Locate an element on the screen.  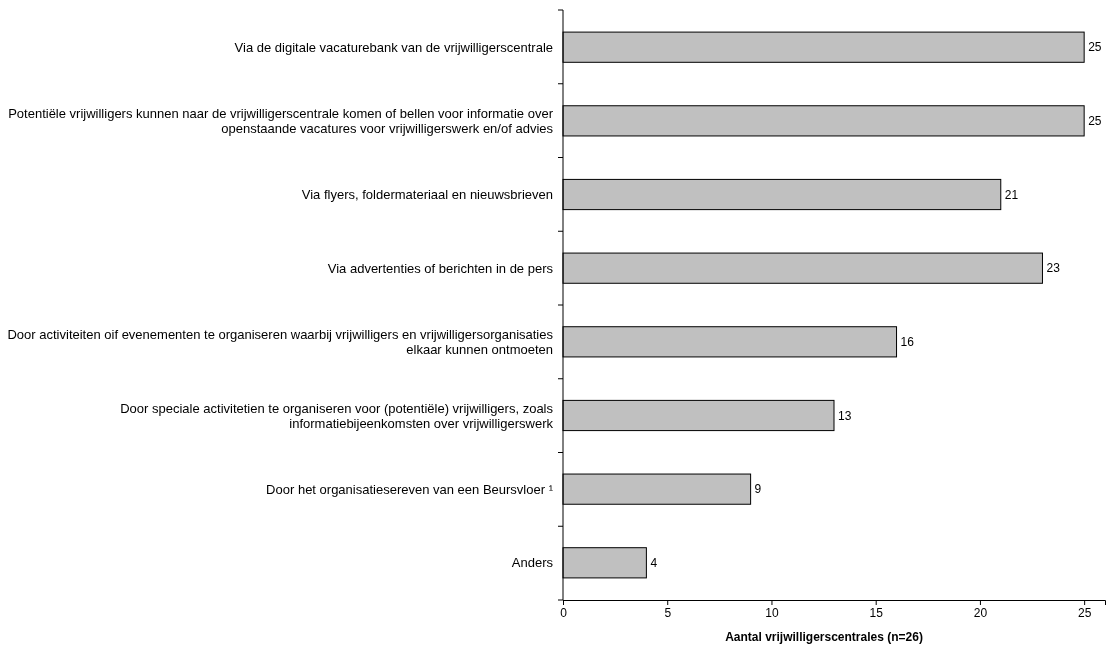
x-tick-label: 10 is located at coordinates (772, 612).